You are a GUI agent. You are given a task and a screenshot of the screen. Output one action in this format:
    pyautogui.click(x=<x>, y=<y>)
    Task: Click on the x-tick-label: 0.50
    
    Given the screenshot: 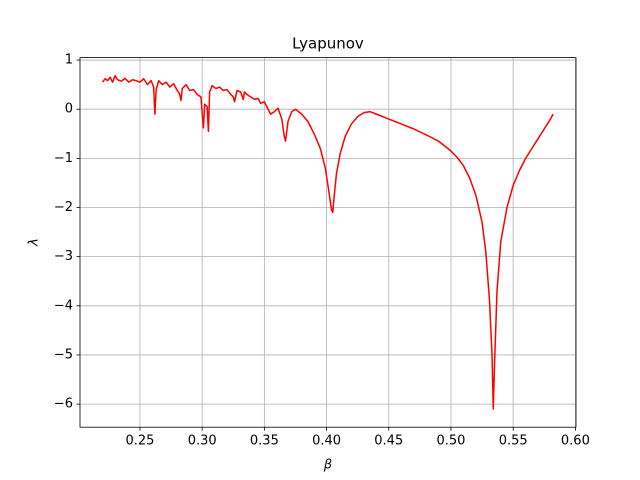 What is the action you would take?
    pyautogui.click(x=450, y=441)
    